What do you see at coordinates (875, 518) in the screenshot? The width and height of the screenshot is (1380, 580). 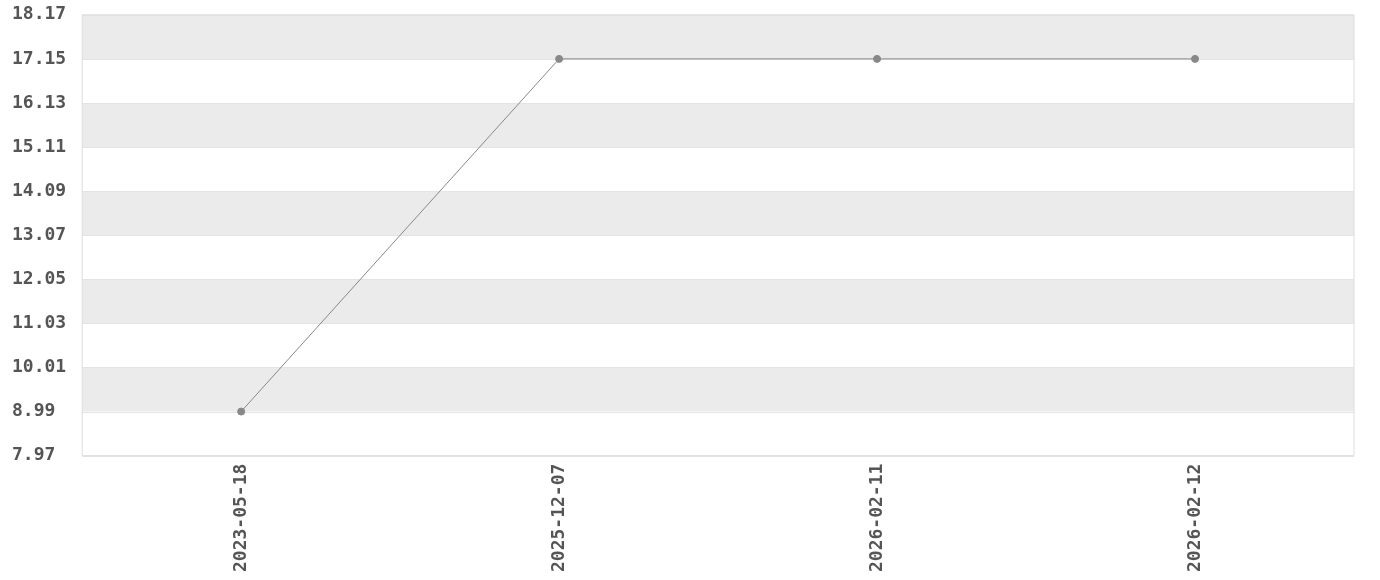 I see `x-tick-label: 2026-02-11` at bounding box center [875, 518].